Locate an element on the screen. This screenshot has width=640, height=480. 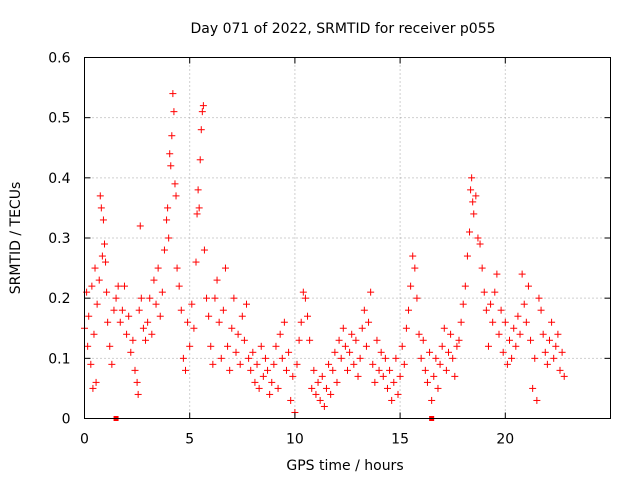
y-tick-label: 0.3 is located at coordinates (59, 239).